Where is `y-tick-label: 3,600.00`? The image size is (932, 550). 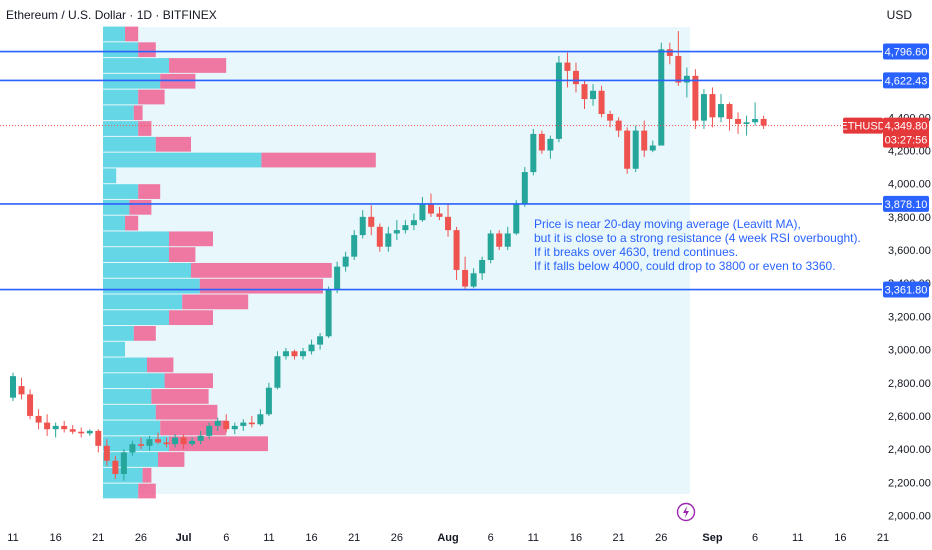
y-tick-label: 3,600.00 is located at coordinates (909, 251).